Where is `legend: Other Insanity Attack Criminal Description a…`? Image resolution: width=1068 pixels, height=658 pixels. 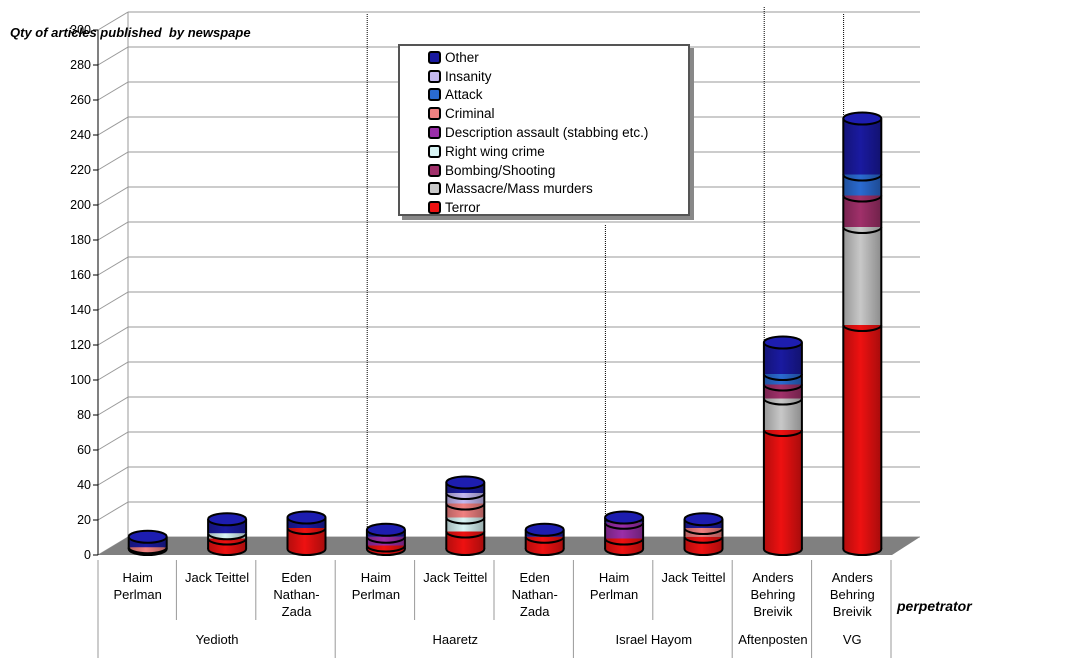
legend: Other Insanity Attack Criminal Description a… is located at coordinates (544, 130).